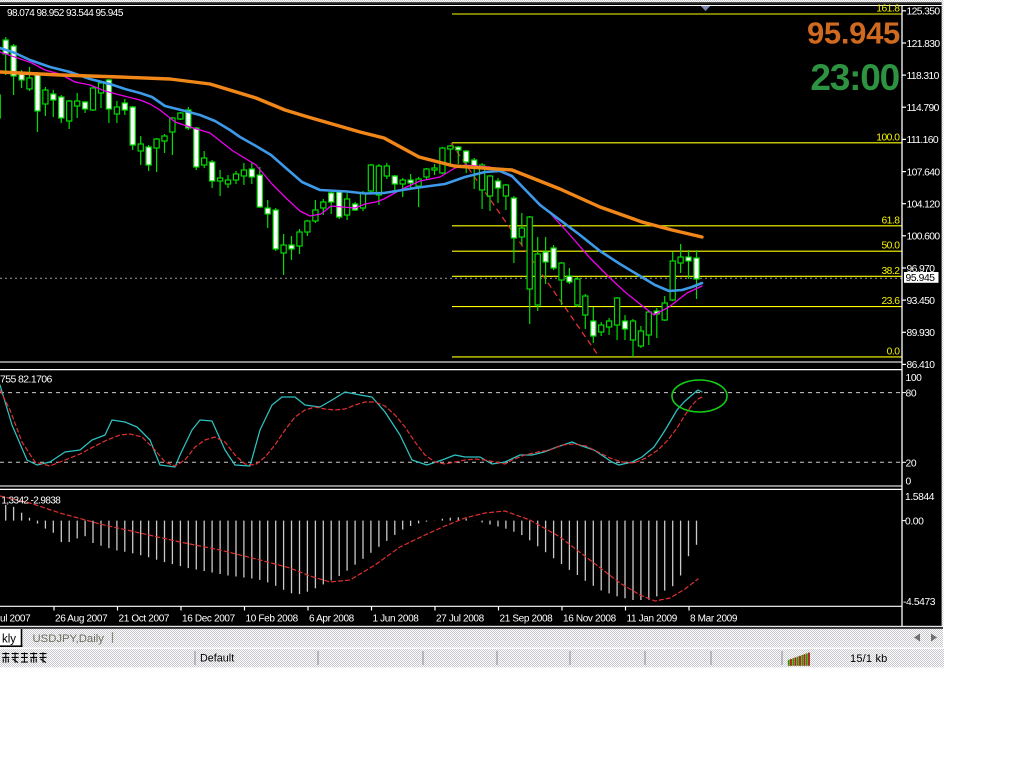 The width and height of the screenshot is (1024, 768). I want to click on svg-text: 20, so click(911, 463).